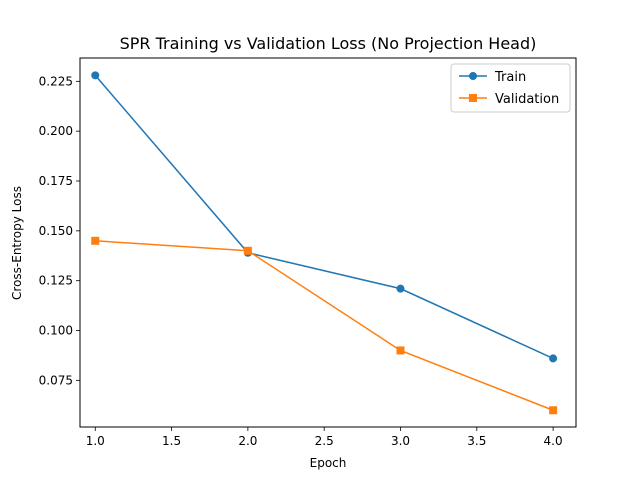 This screenshot has height=480, width=640. I want to click on legend-validation-label: Validation, so click(527, 99).